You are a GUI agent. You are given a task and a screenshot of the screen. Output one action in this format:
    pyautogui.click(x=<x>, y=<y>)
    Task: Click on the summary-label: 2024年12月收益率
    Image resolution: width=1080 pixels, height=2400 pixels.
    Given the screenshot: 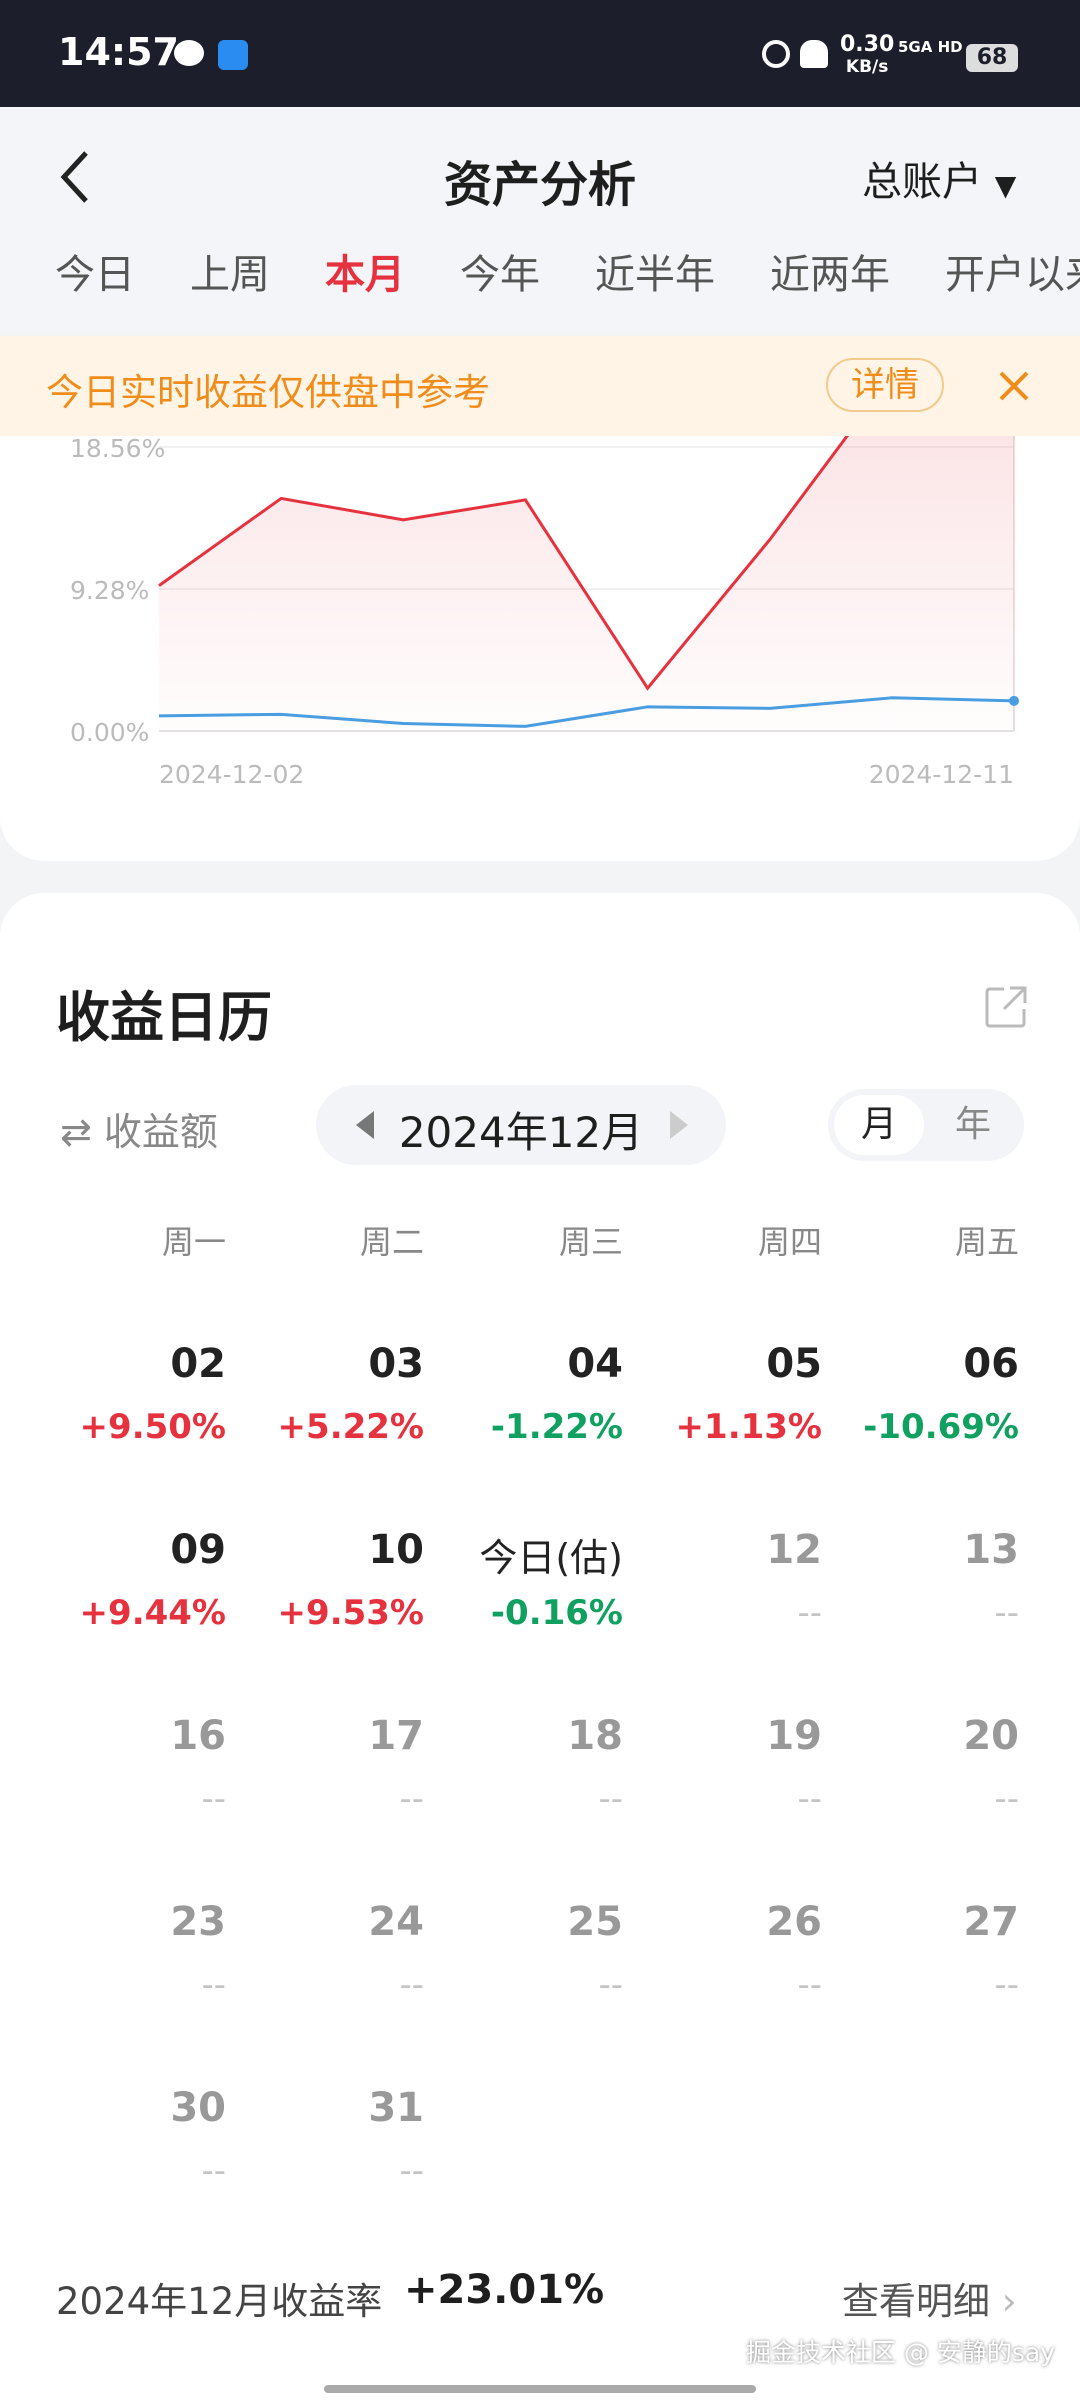 What is the action you would take?
    pyautogui.click(x=219, y=2301)
    